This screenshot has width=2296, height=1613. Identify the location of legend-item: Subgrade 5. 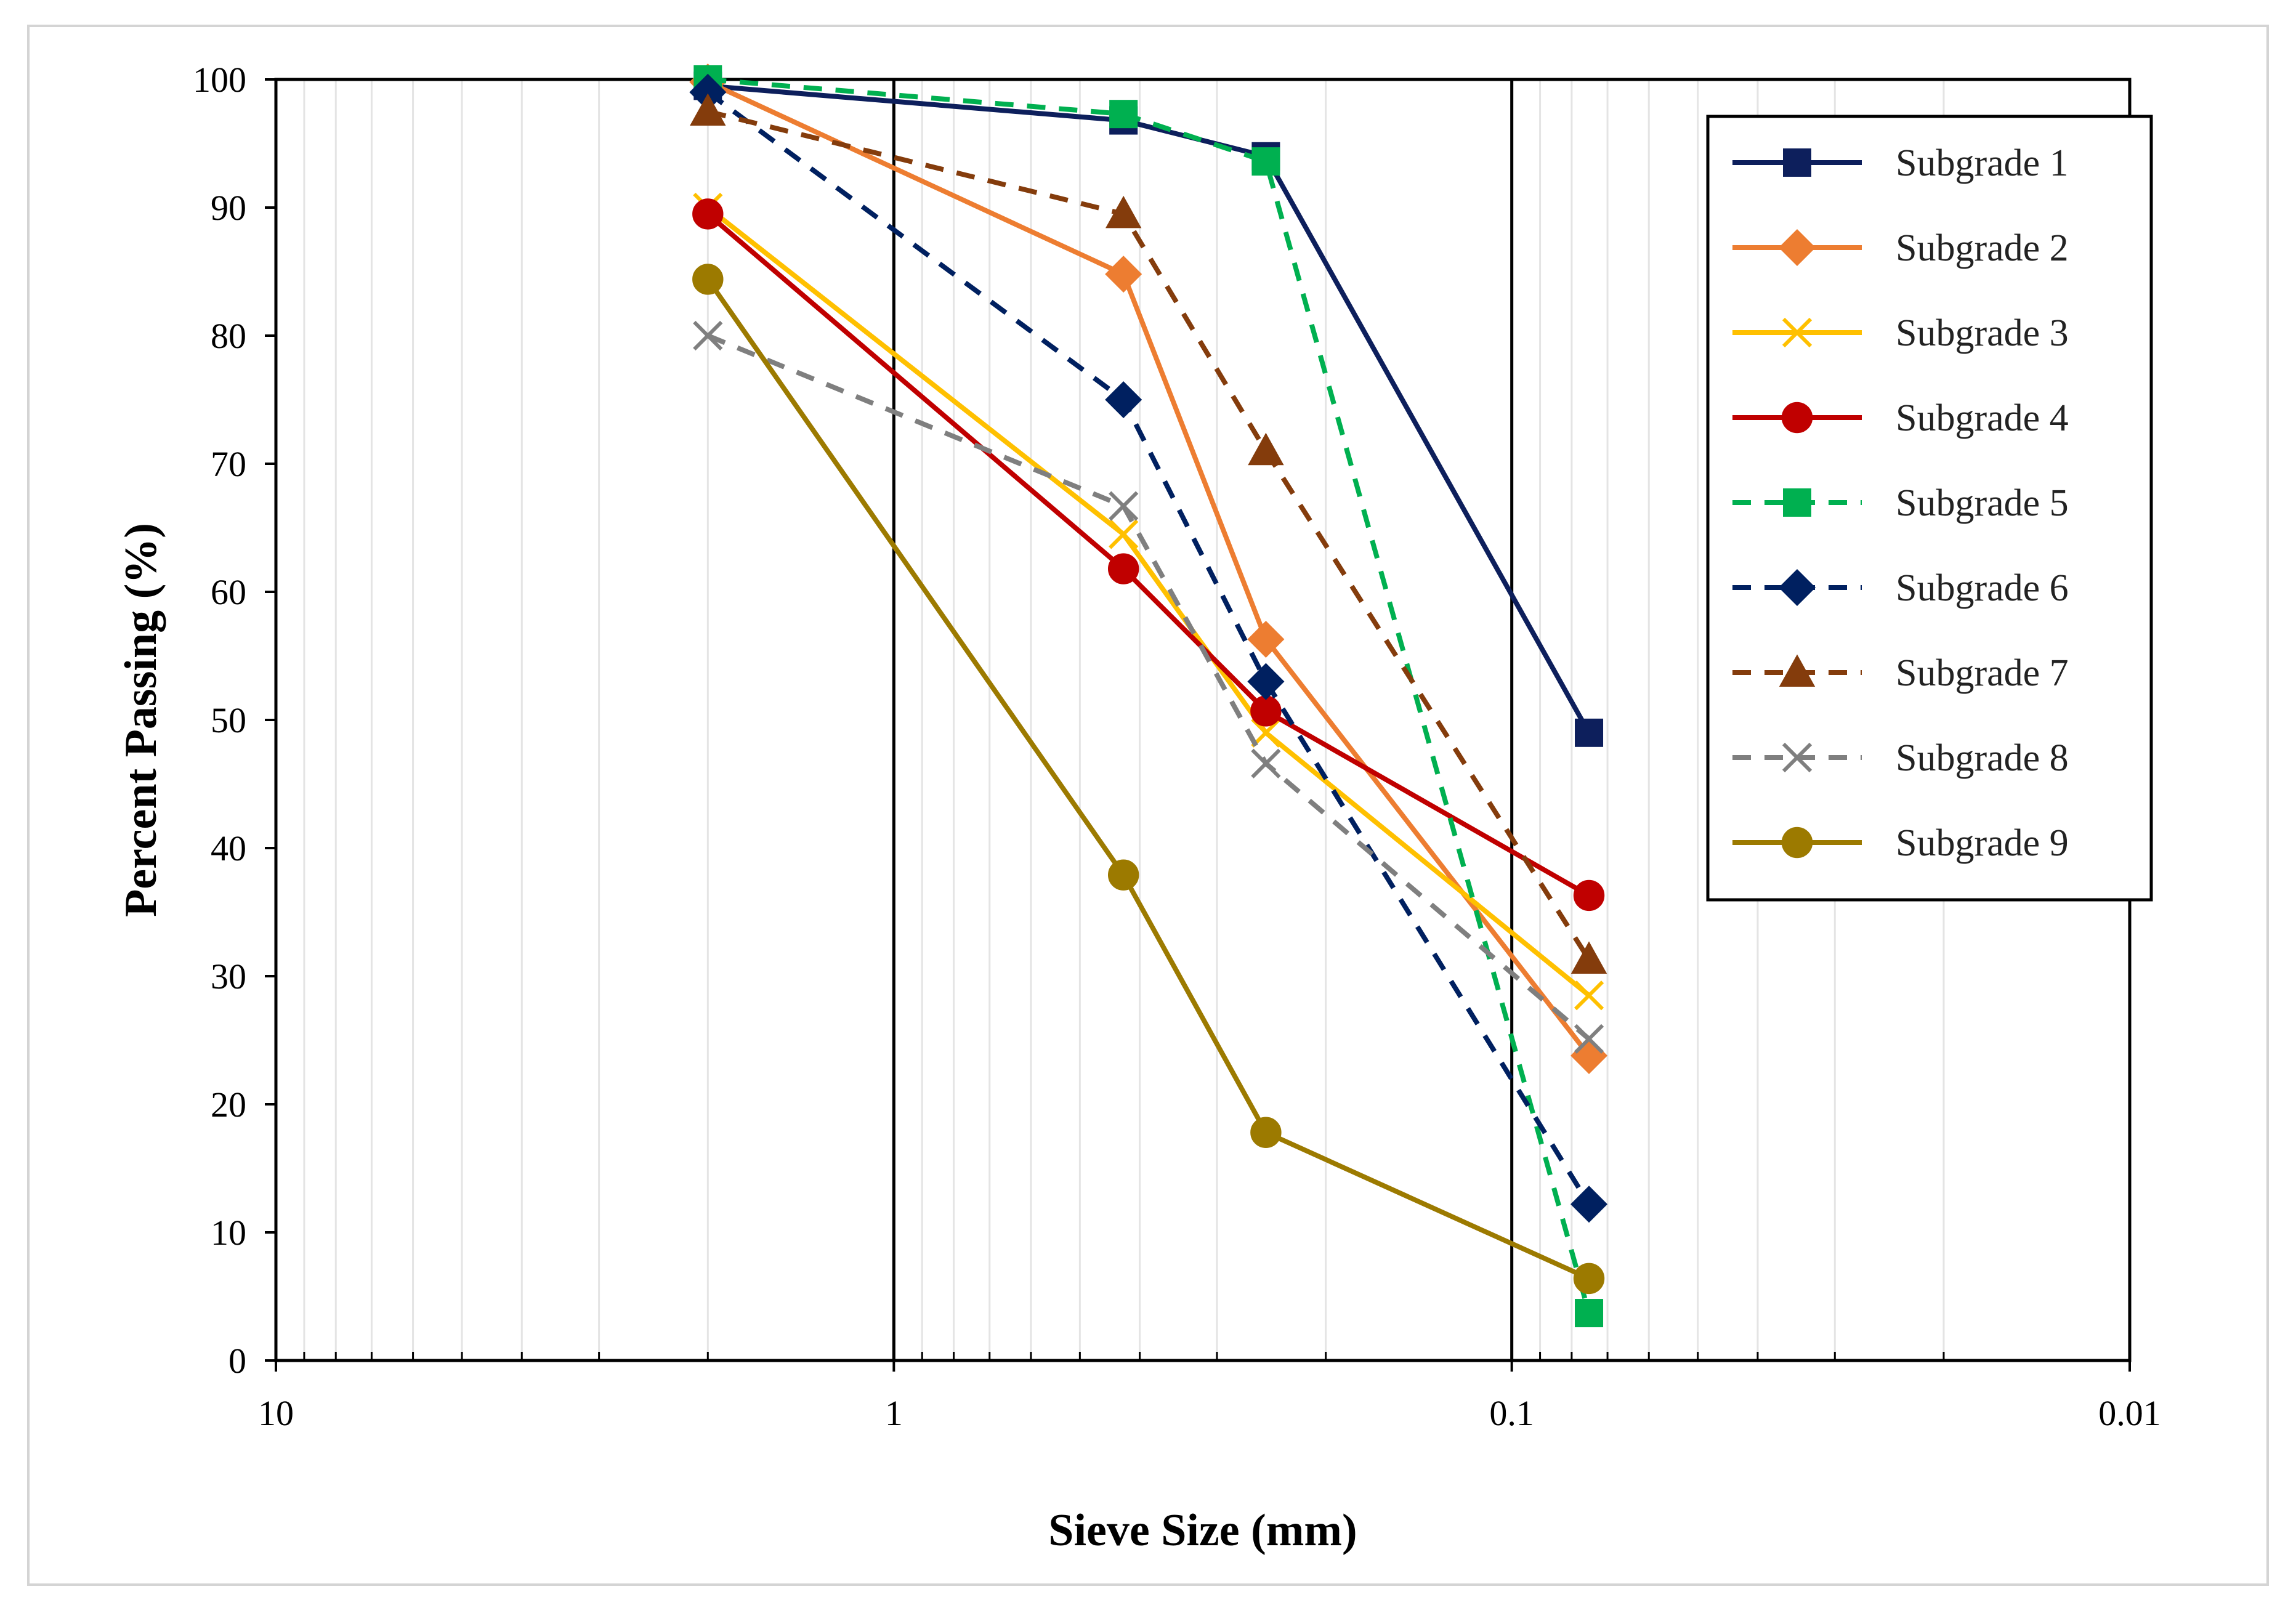
(1901, 503).